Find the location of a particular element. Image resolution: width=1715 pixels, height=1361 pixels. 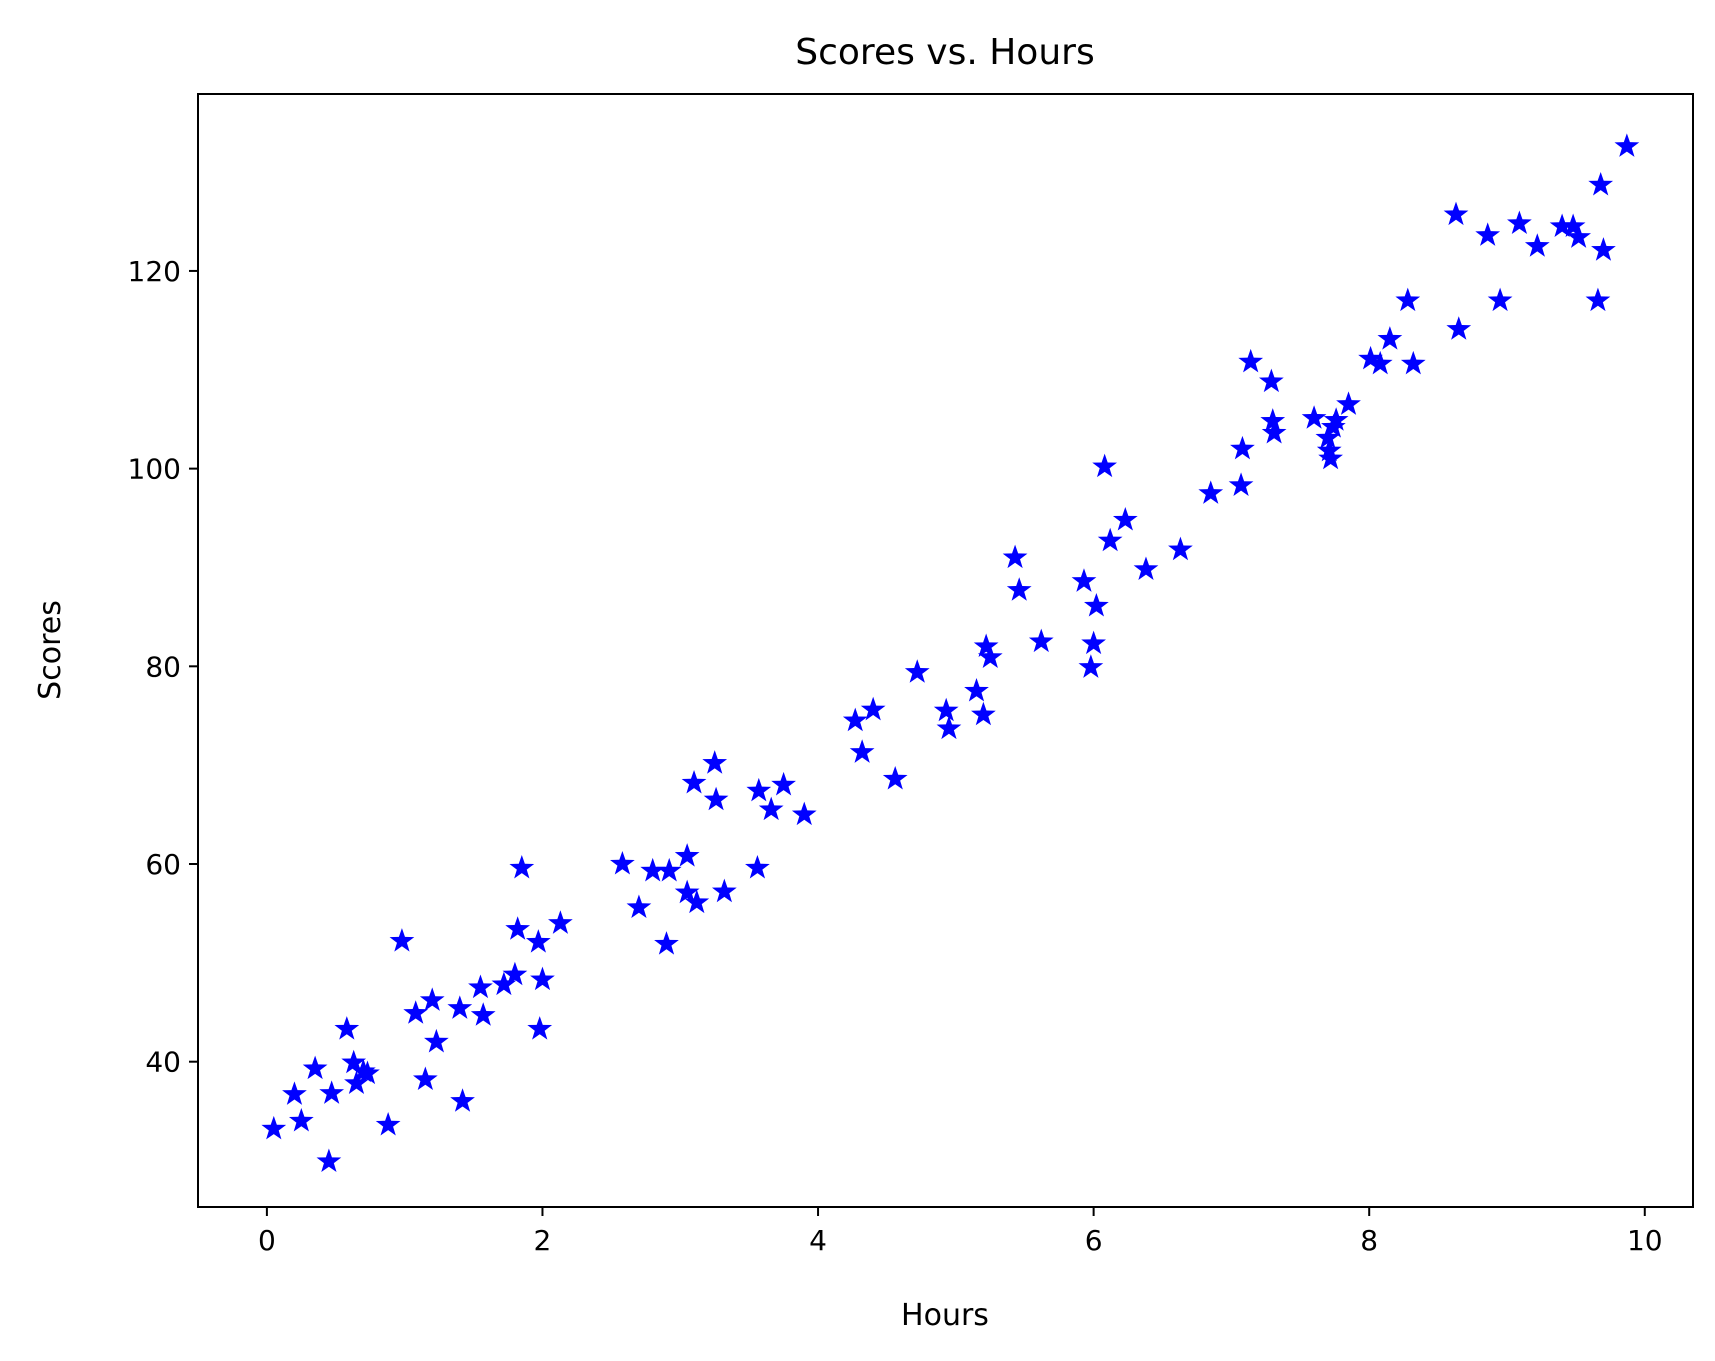

y-axis-ticks: 40 60 80 100 120 is located at coordinates (163, 667).